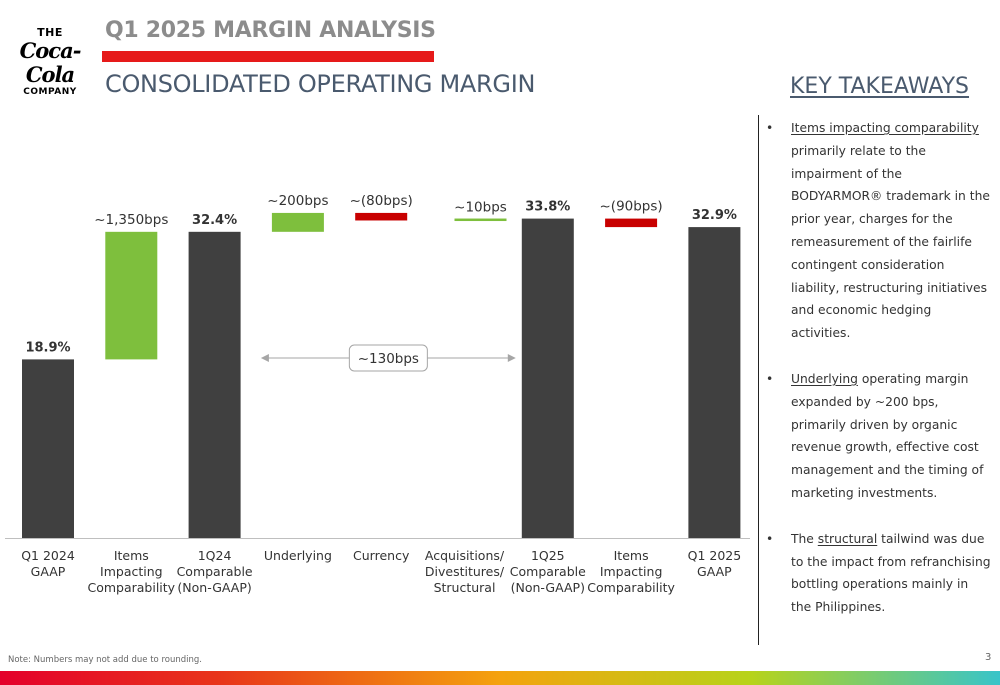  Describe the element at coordinates (320, 84) in the screenshot. I see `slide-subtitle: CONSOLIDATED OPERATING MARGIN` at that location.